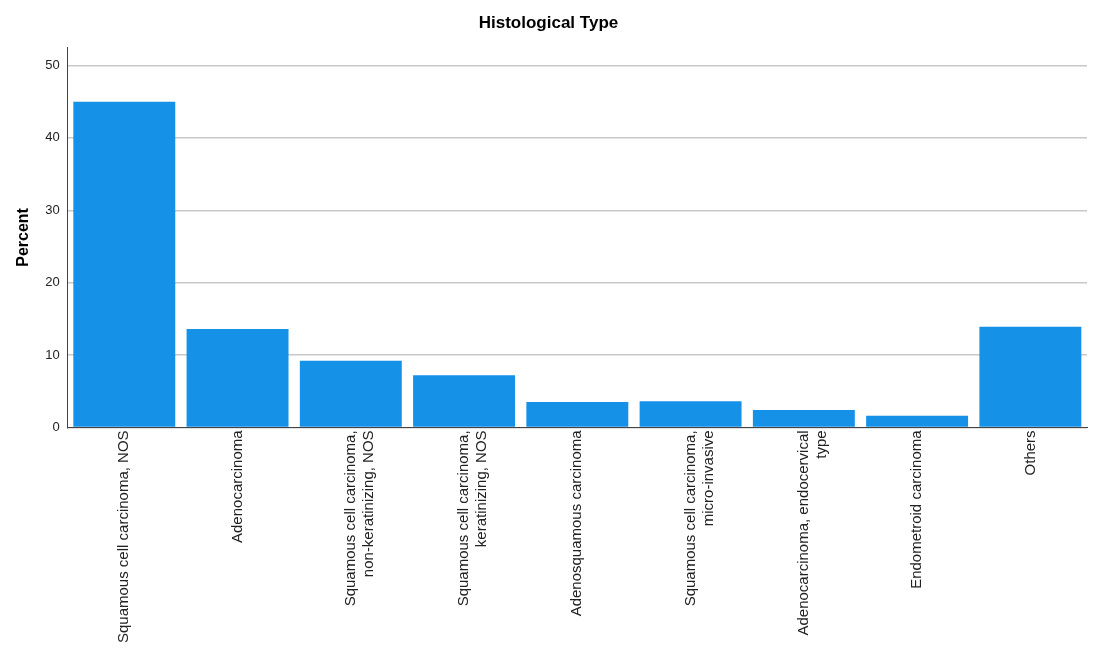 This screenshot has height=651, width=1107. What do you see at coordinates (123, 537) in the screenshot?
I see `x-tick-label: Squamous cell carcinoma, NOS` at bounding box center [123, 537].